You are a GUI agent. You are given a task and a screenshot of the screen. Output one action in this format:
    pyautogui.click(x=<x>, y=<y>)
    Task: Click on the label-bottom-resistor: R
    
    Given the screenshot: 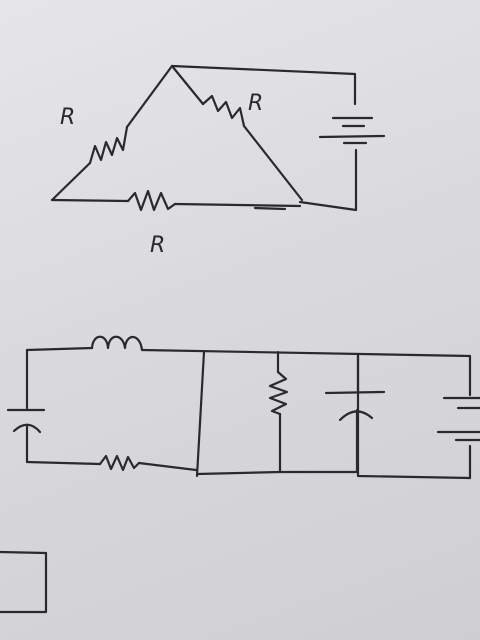 What is the action you would take?
    pyautogui.click(x=157, y=245)
    